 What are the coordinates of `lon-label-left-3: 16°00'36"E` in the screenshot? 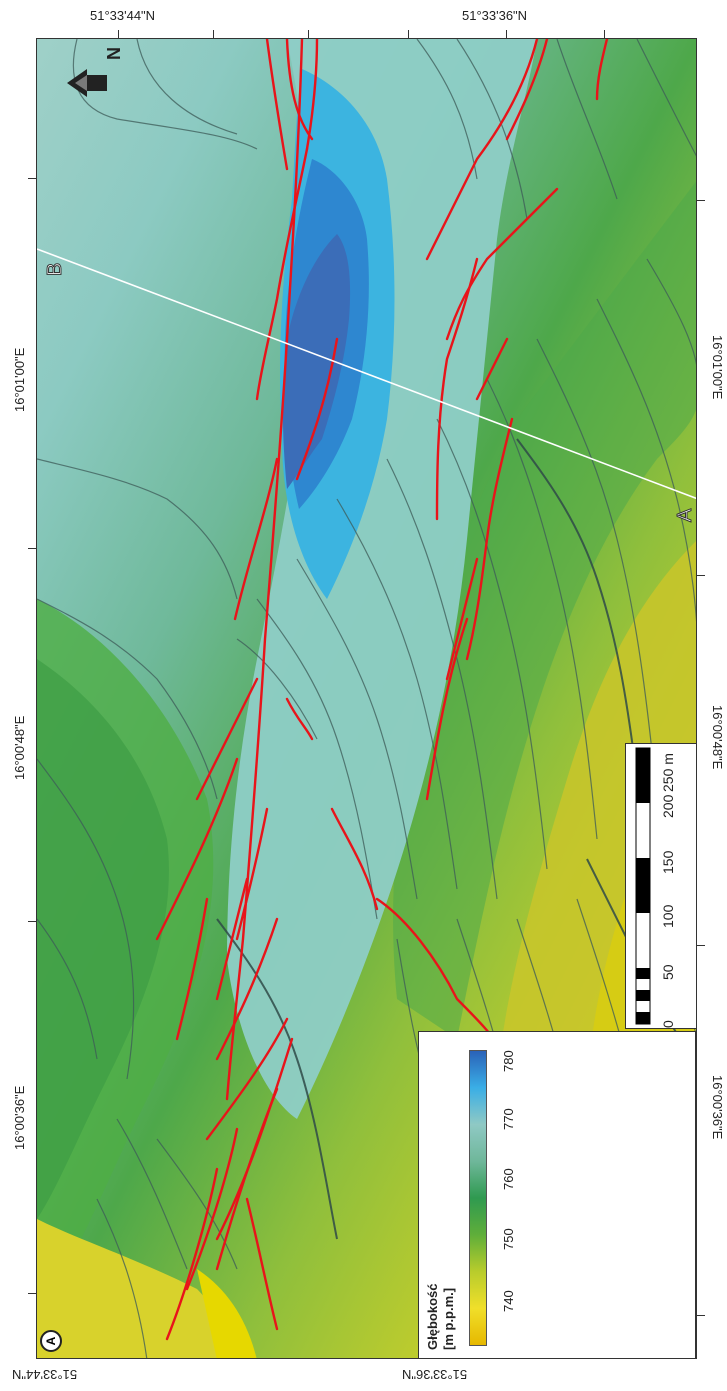 It's located at (19, 1117).